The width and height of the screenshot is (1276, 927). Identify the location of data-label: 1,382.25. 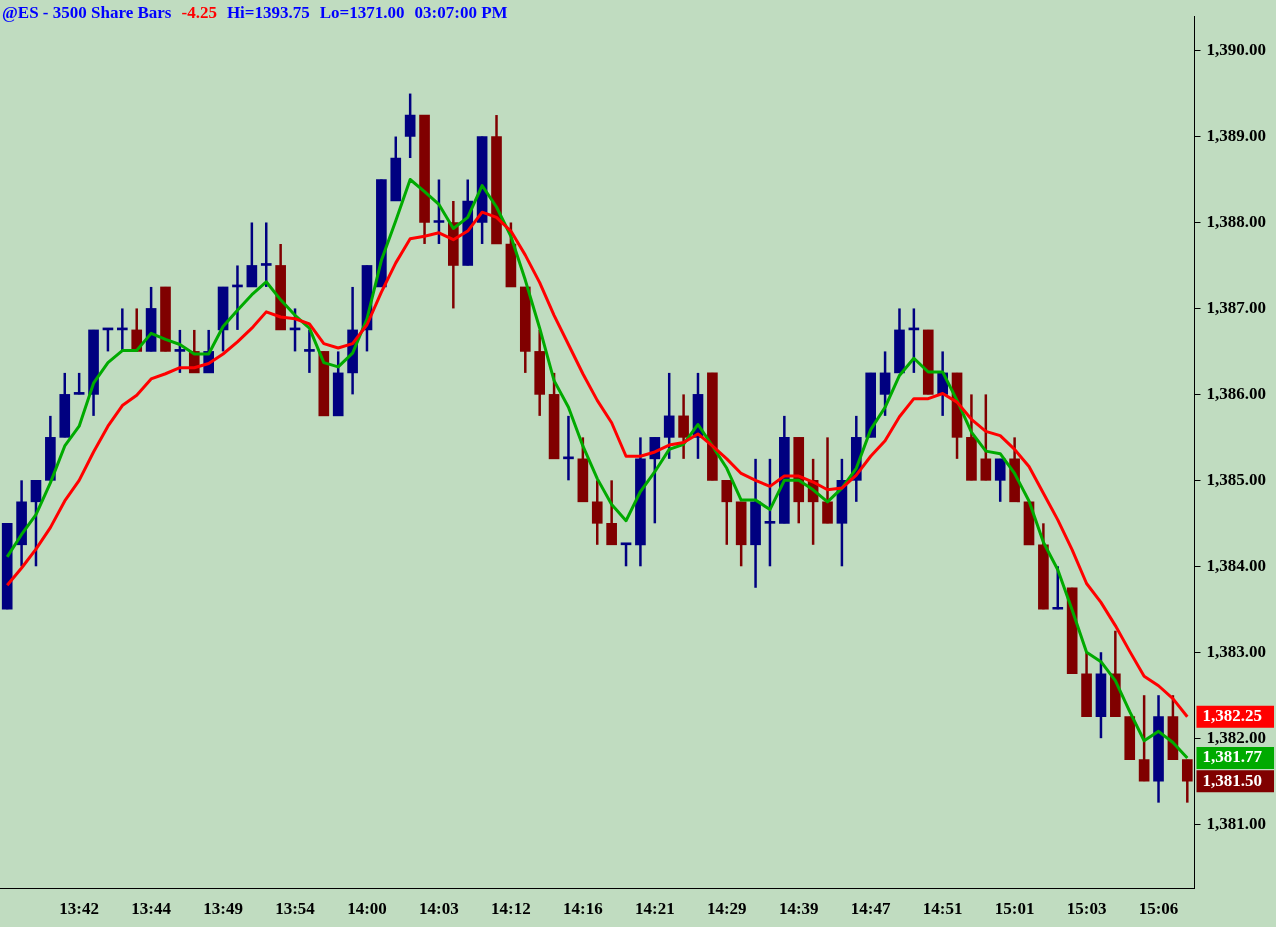
(1232, 716).